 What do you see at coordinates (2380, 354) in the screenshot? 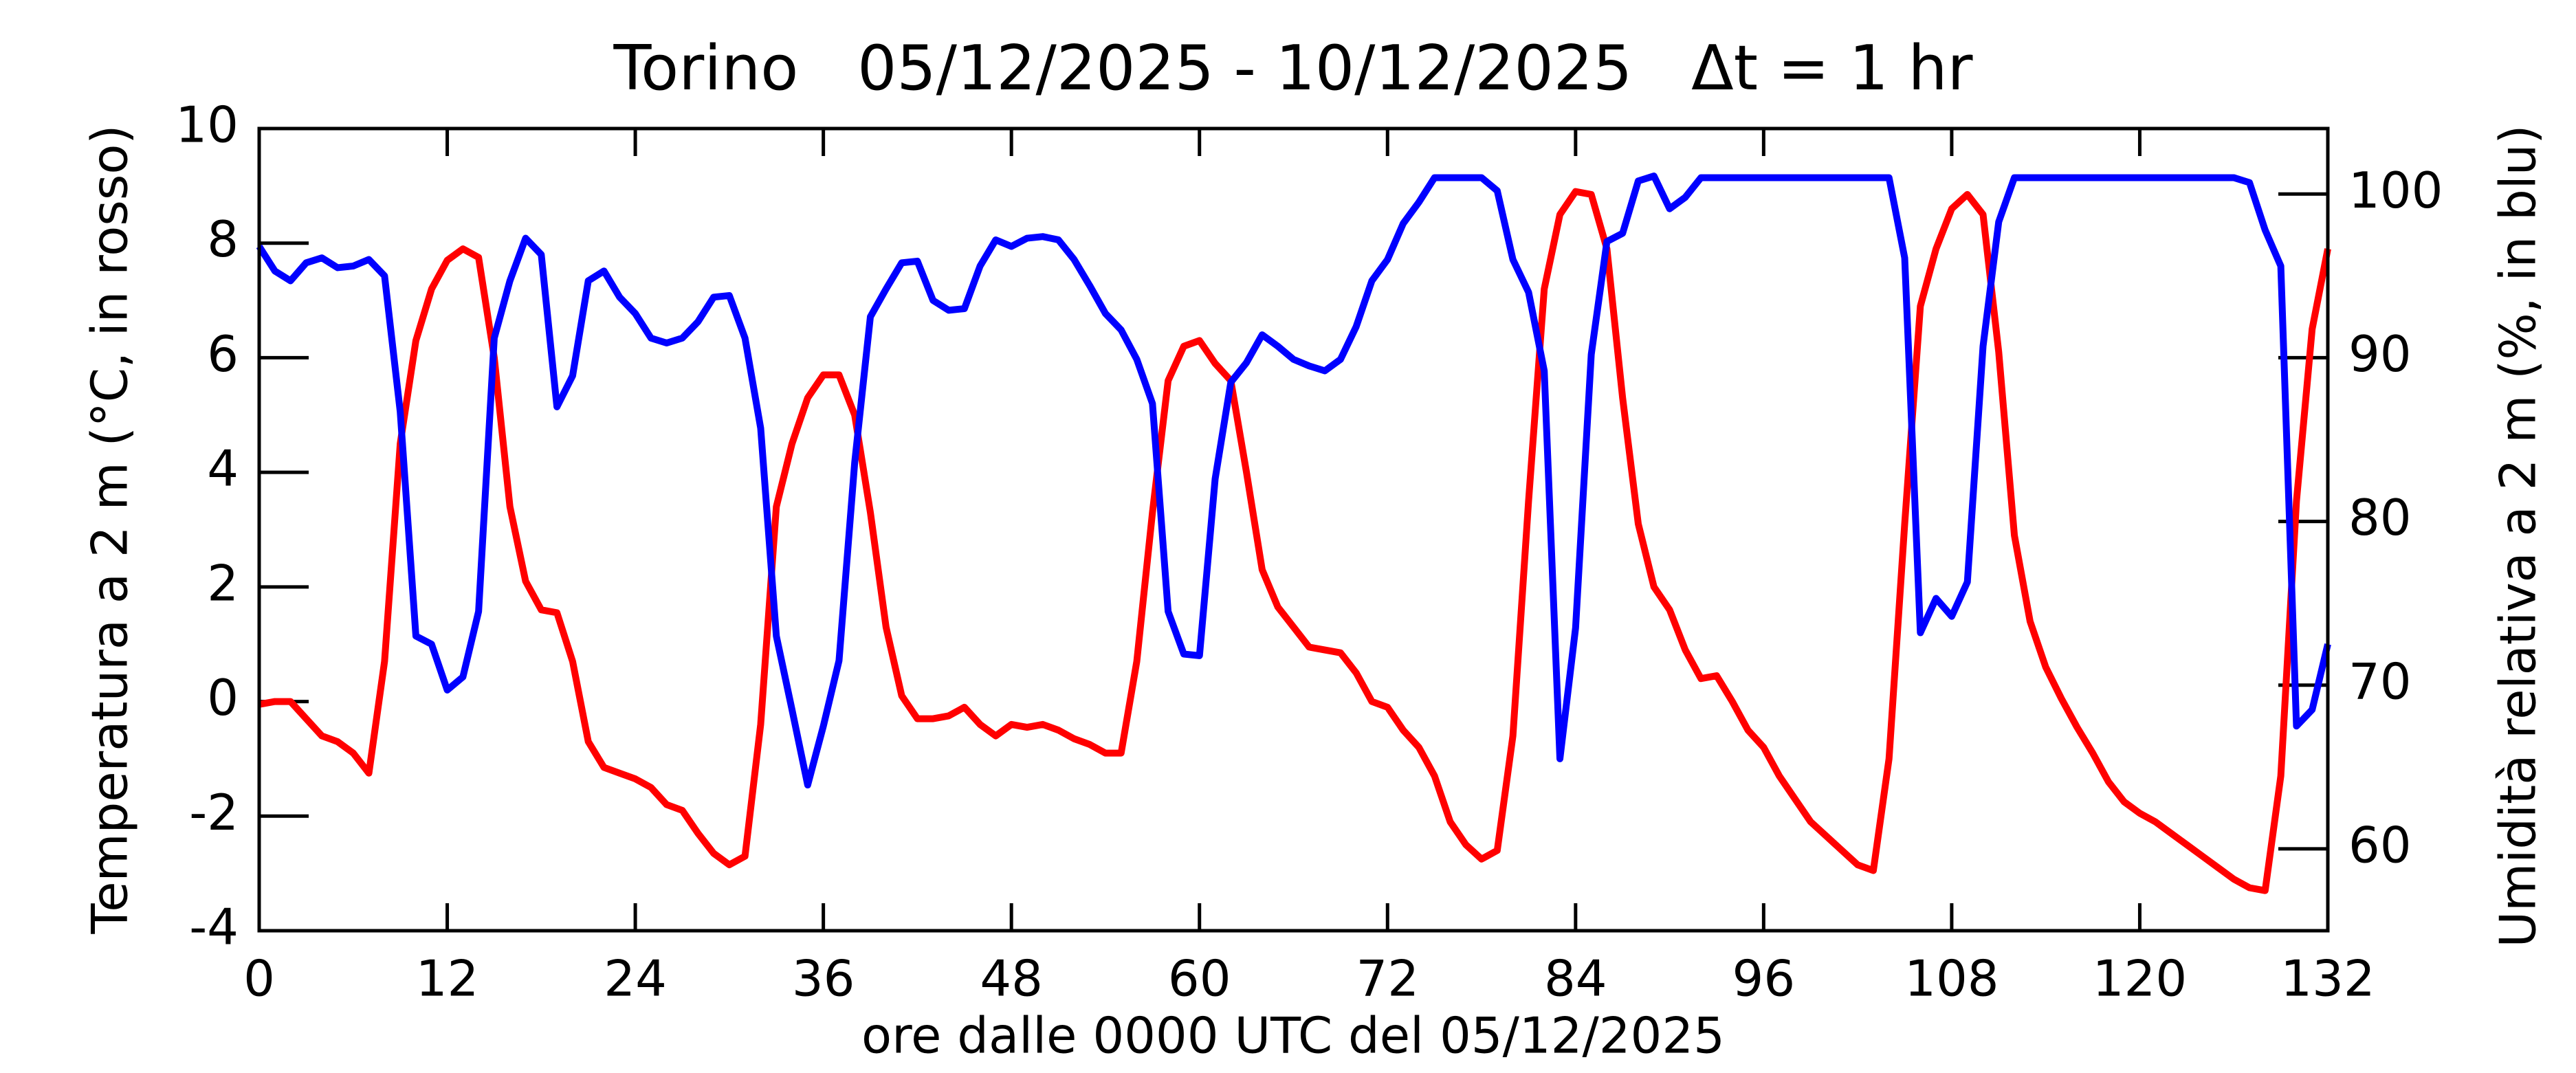
I see `y2-tick-label: 90` at bounding box center [2380, 354].